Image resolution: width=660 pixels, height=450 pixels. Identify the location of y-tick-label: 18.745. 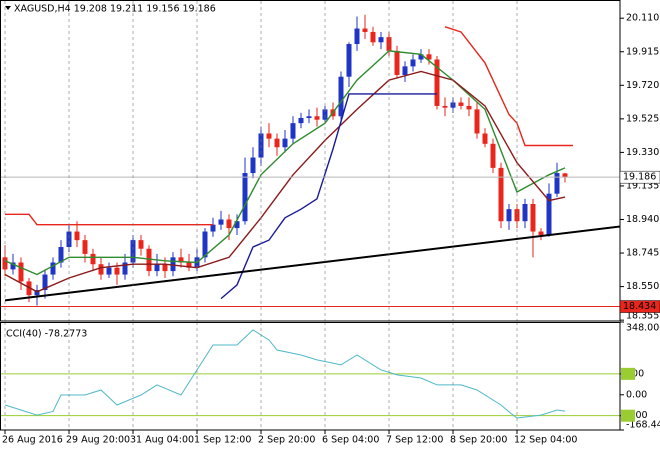
(642, 253).